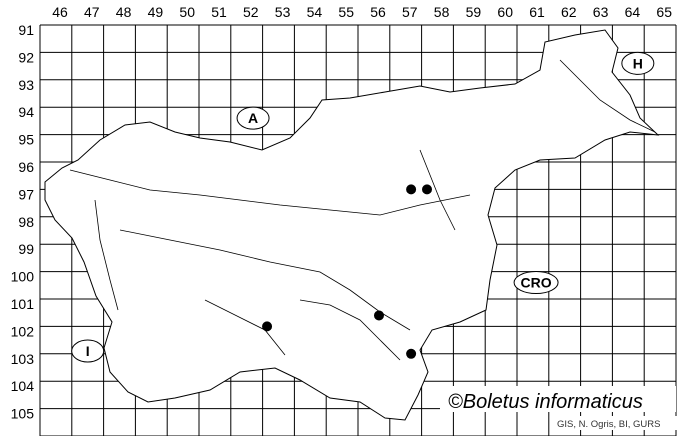 Image resolution: width=680 pixels, height=436 pixels. I want to click on row-label: 94, so click(26, 112).